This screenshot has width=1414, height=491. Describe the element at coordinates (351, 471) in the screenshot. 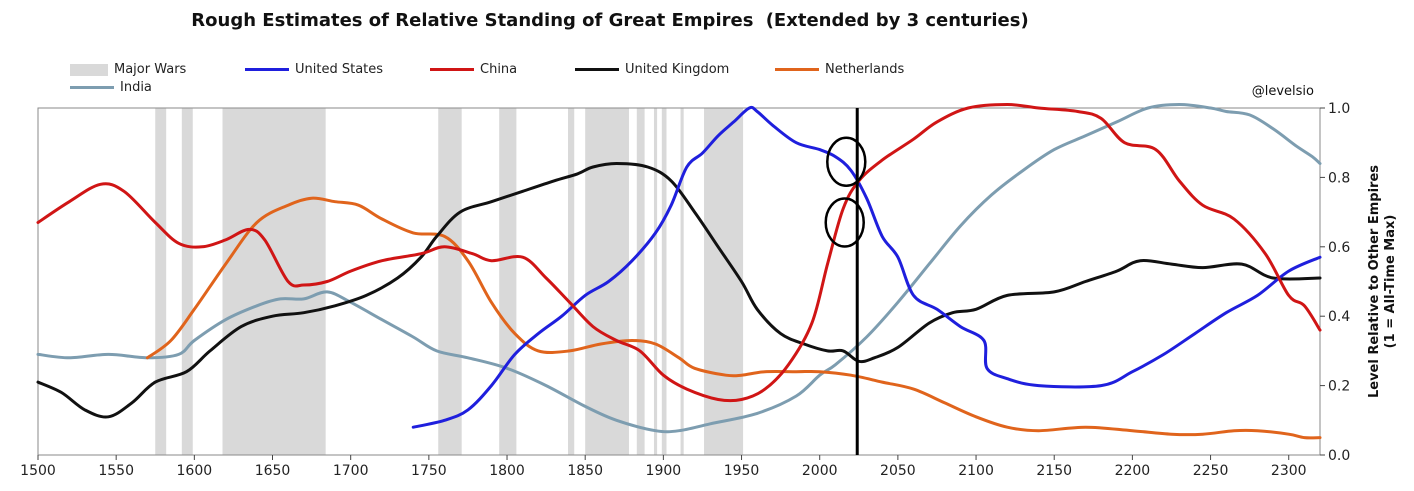

I see `x-tick-label-1700: 1700` at that location.